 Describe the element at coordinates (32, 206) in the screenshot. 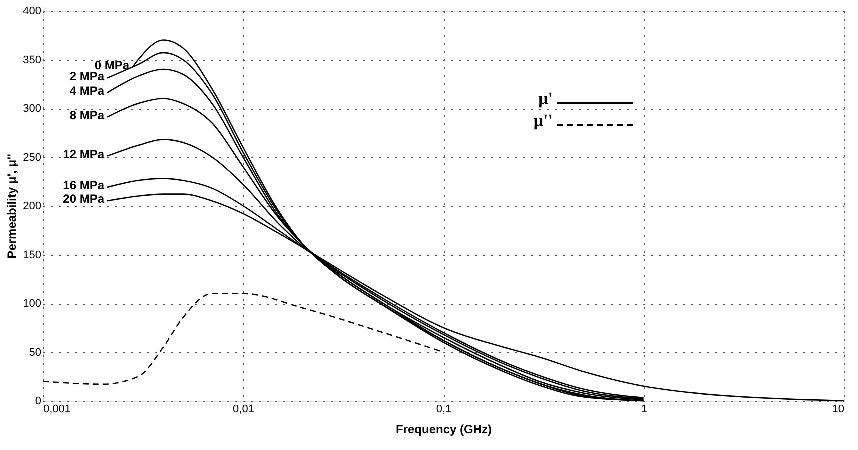

I see `y-tick-label: 200` at that location.